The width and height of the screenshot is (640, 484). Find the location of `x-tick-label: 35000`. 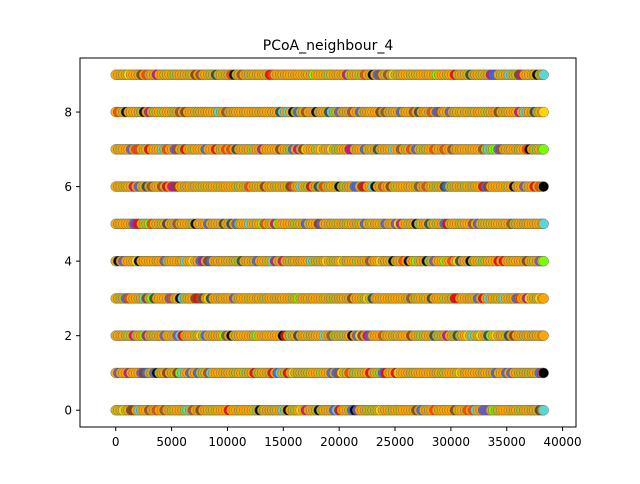

x-tick-label: 35000 is located at coordinates (507, 442).